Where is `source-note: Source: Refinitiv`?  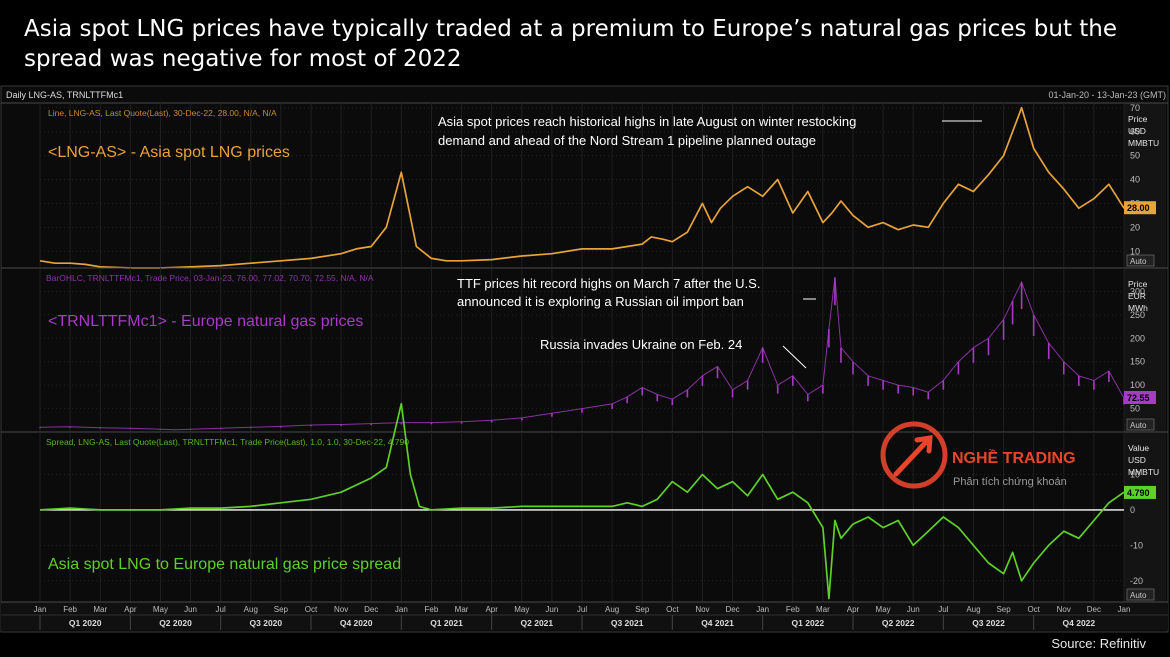 source-note: Source: Refinitiv is located at coordinates (1098, 643).